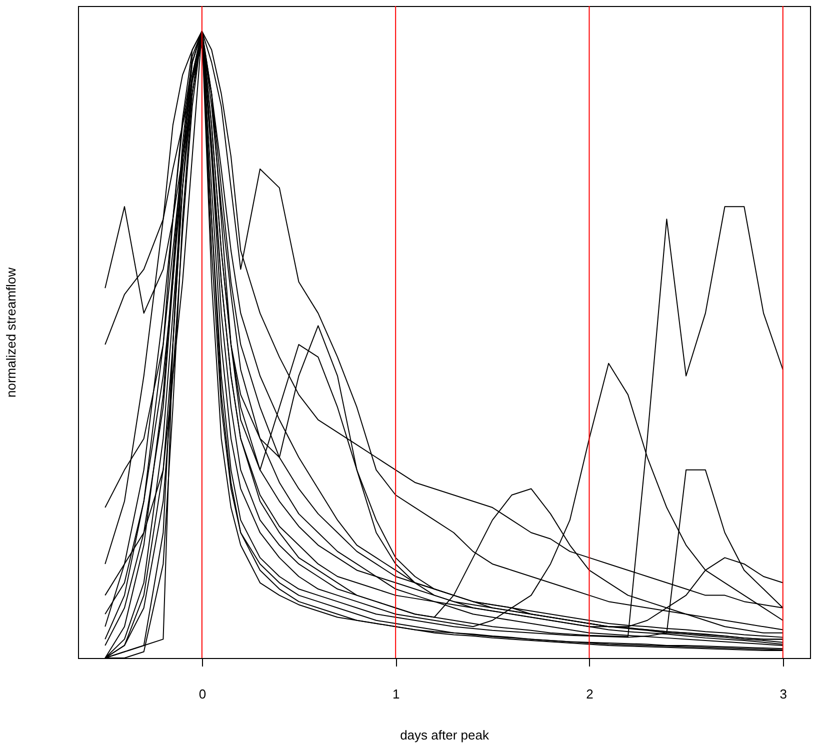 This screenshot has width=815, height=747. I want to click on y-axis-title: normalized streamflow, so click(11, 332).